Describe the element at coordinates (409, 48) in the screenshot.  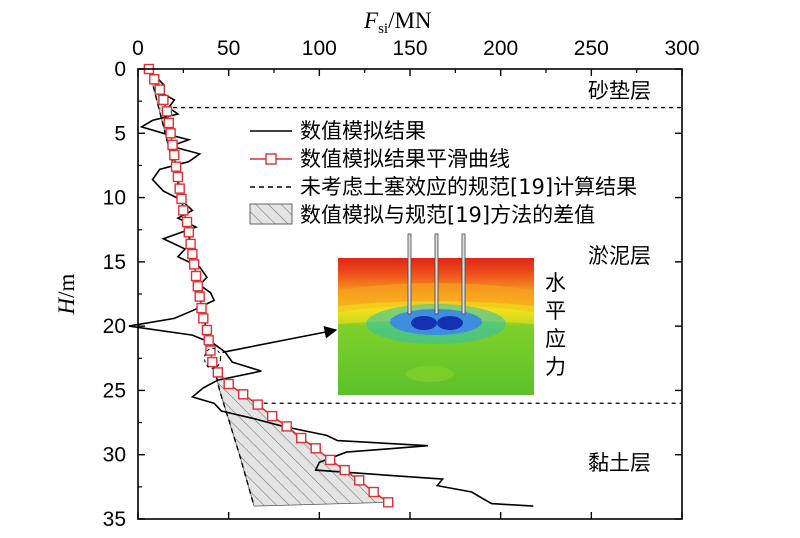
I see `x-tick-label: 150` at that location.